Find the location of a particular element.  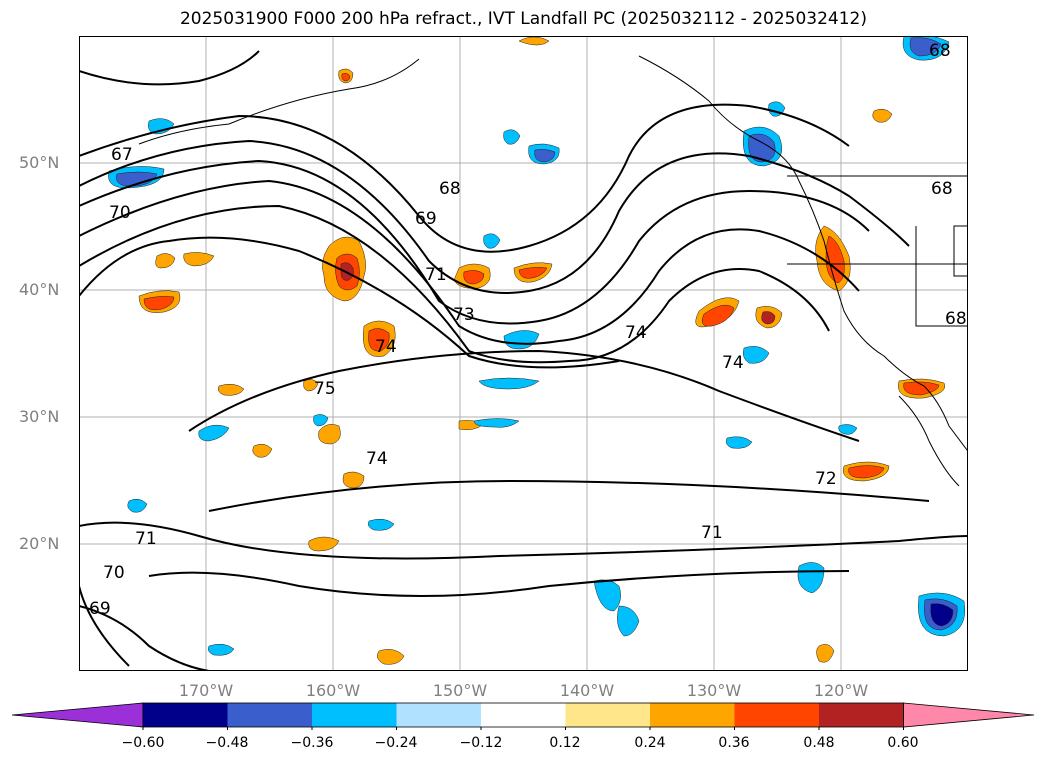

colorbar-tick-label: −0.60 is located at coordinates (143, 743).